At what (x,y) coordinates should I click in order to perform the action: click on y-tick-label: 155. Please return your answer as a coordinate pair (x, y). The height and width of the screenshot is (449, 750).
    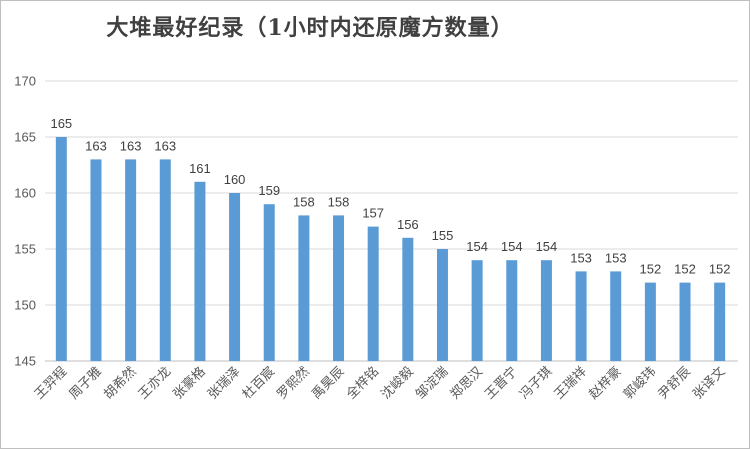
    Looking at the image, I should click on (25, 249).